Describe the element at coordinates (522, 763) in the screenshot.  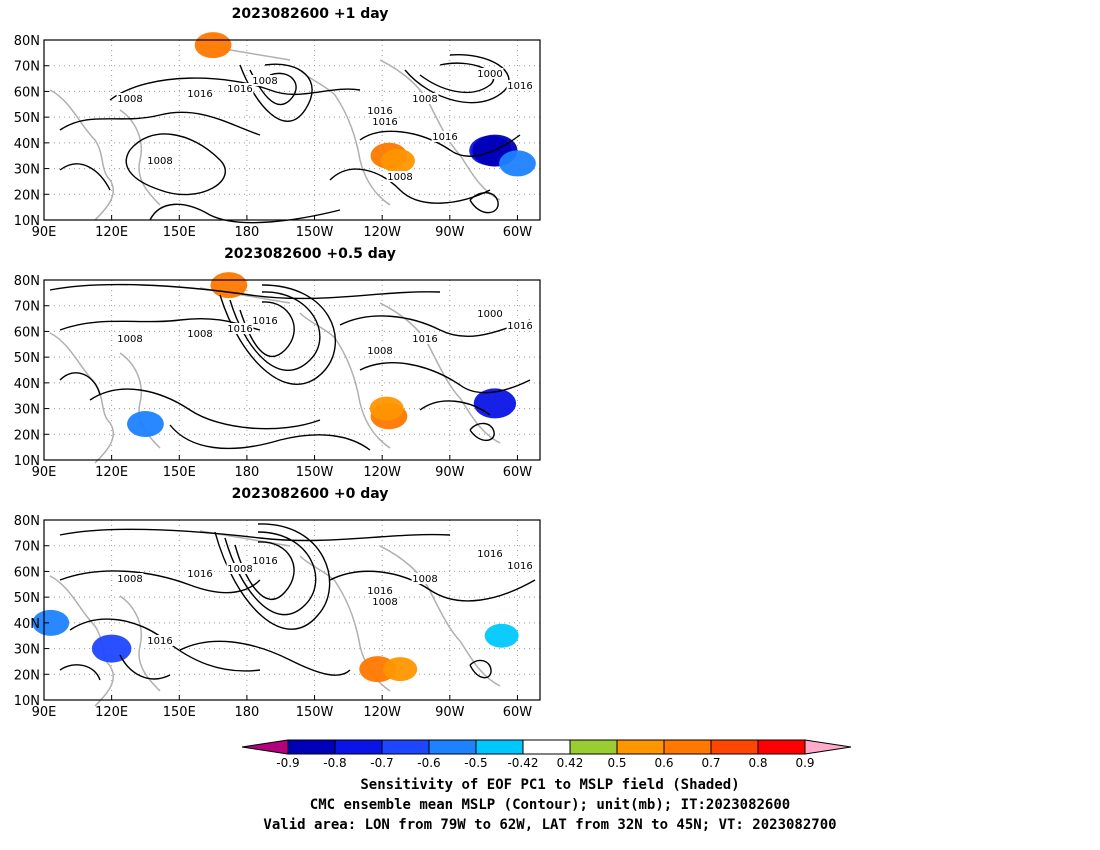
I see `colorbar-label: -0.42` at that location.